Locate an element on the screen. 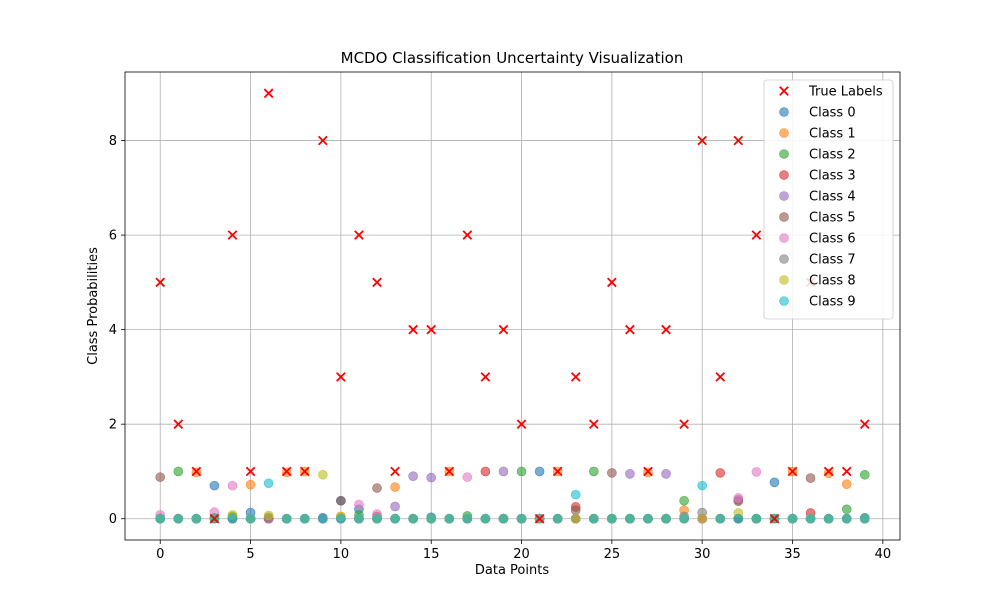  y-tick-label: 6 is located at coordinates (113, 236).